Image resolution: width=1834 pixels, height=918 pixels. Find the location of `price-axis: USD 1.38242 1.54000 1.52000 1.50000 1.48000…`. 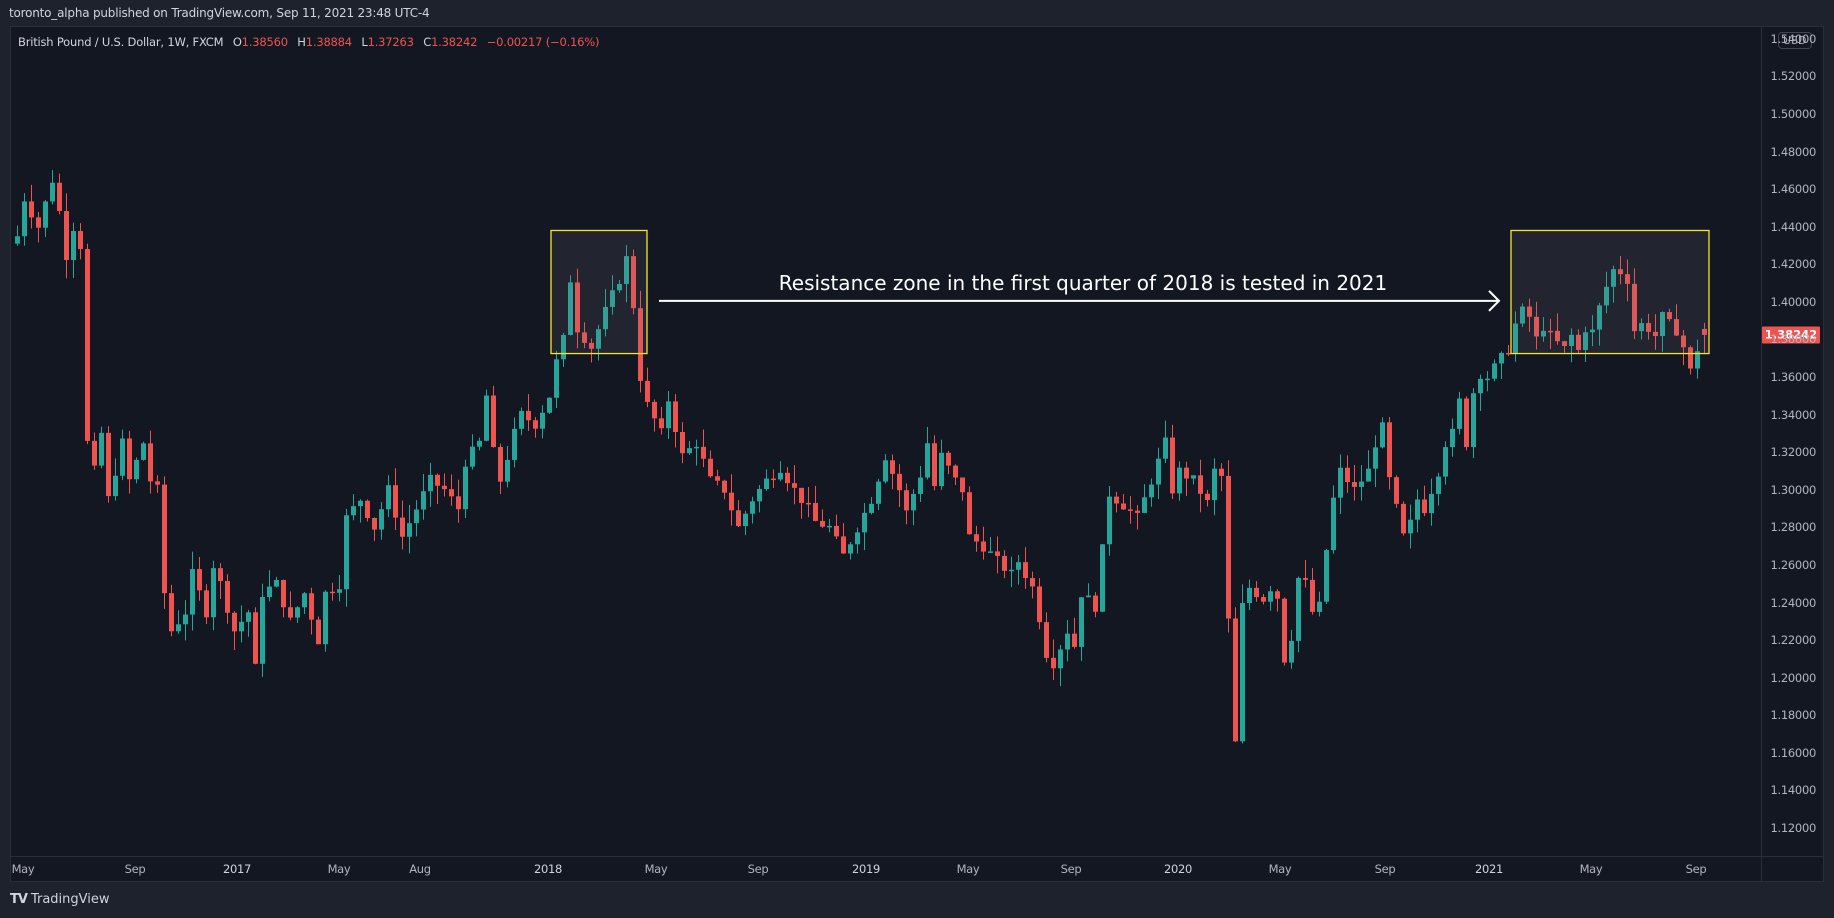

price-axis: USD 1.38242 1.54000 1.52000 1.50000 1.48000… is located at coordinates (1792, 441).